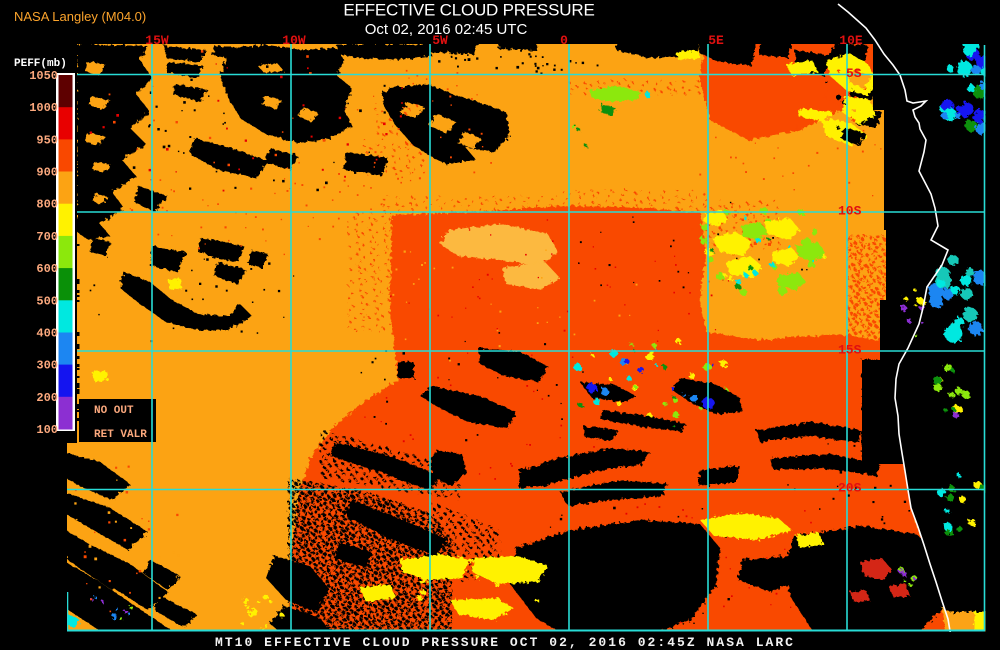  I want to click on svg-text: 10E, so click(851, 40).